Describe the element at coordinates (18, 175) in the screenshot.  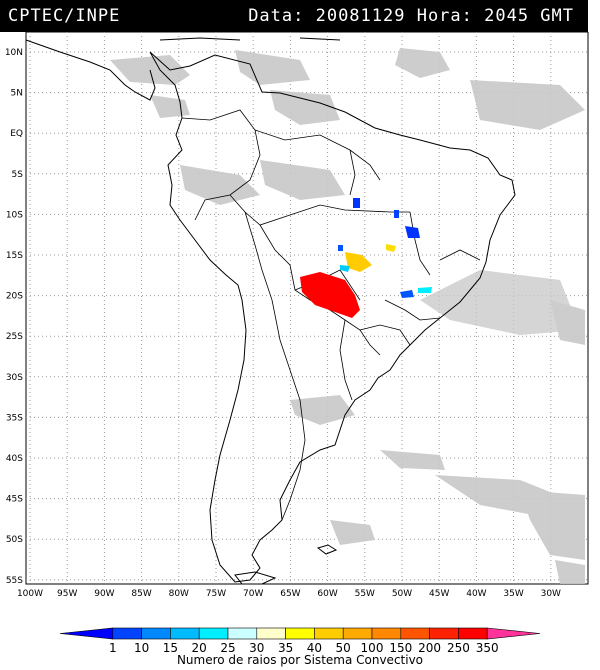
I see `lat-label: 5S` at that location.